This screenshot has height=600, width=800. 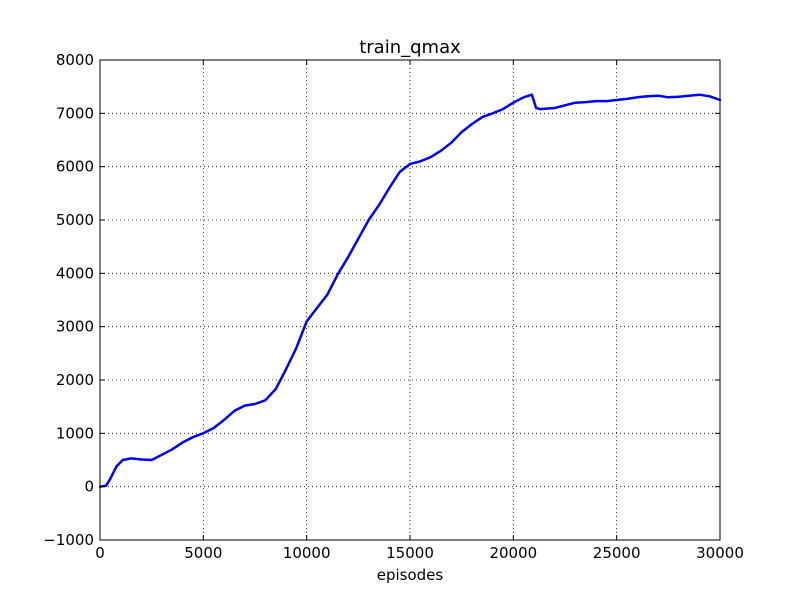 What do you see at coordinates (89, 487) in the screenshot?
I see `y-tick-label: 0` at bounding box center [89, 487].